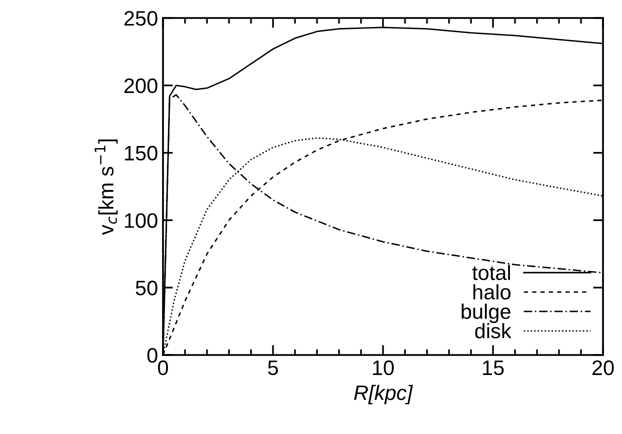  I want to click on y-tick-label: 150, so click(141, 153).